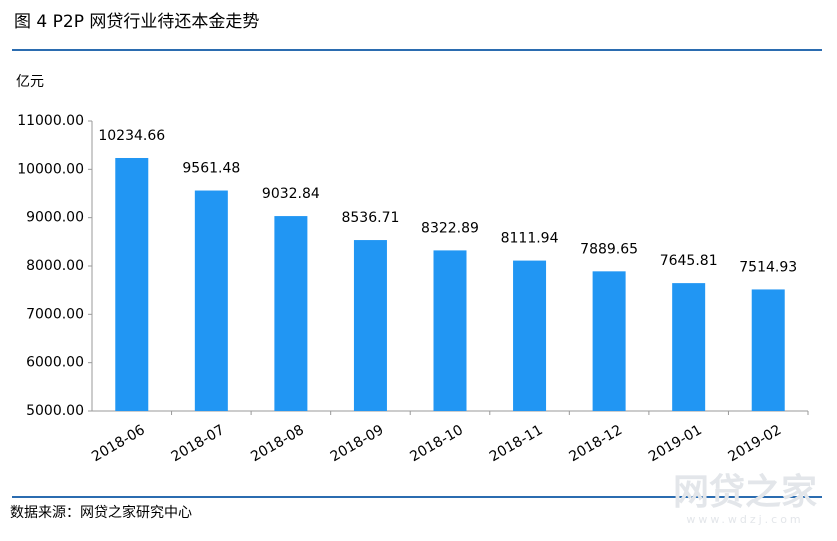 Image resolution: width=837 pixels, height=541 pixels. Describe the element at coordinates (277, 443) in the screenshot. I see `x-tick-label: 2018-08` at that location.